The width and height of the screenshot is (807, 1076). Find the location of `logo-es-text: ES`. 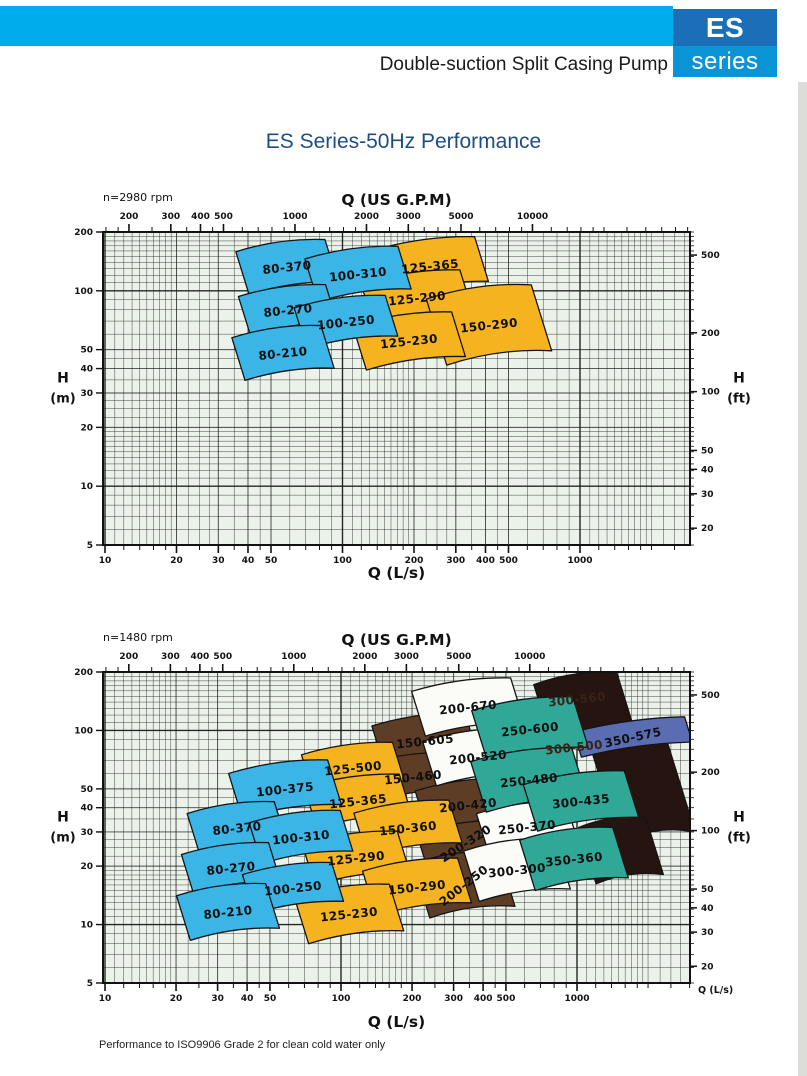

logo-es-text: ES is located at coordinates (725, 27).